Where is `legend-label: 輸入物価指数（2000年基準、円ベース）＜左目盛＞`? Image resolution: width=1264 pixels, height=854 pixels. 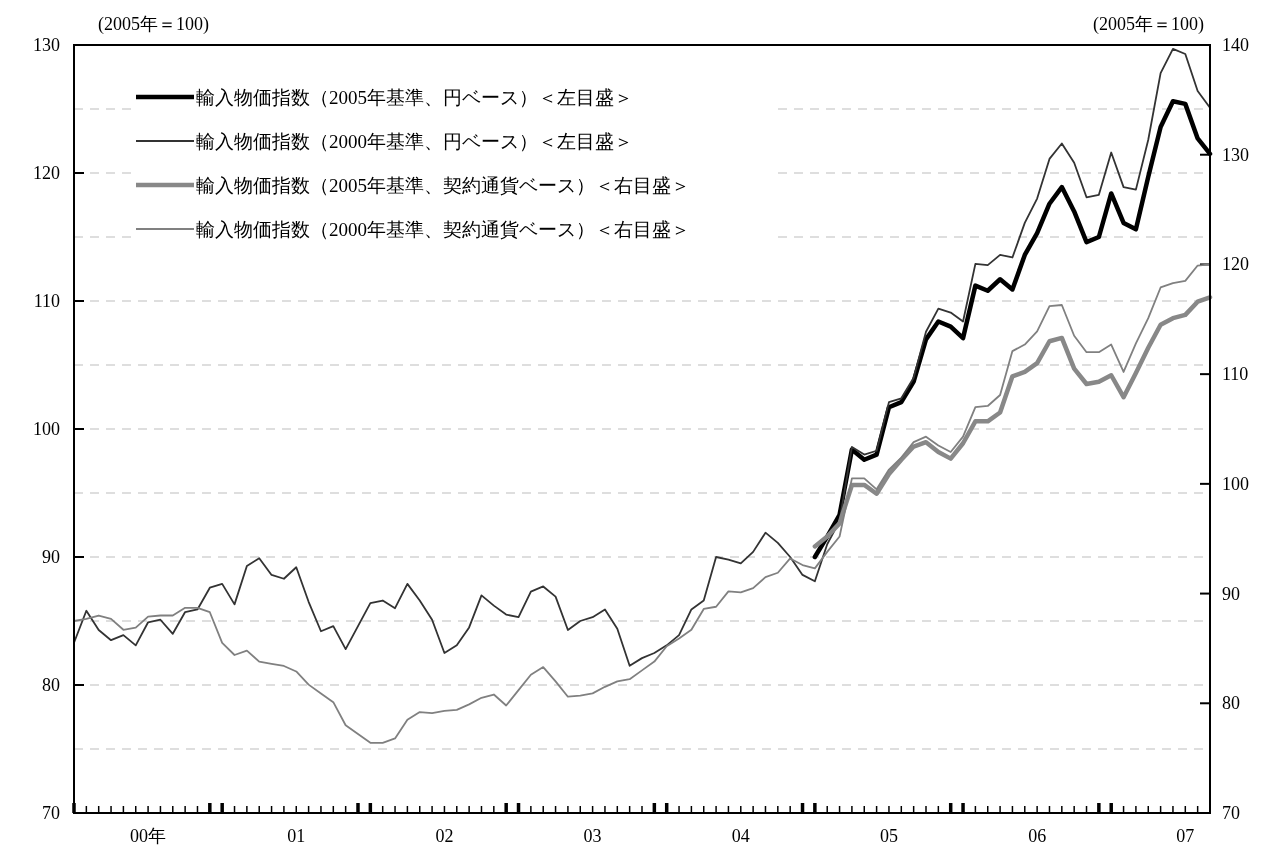
legend-label: 輸入物価指数（2000年基準、円ベース）＜左目盛＞ is located at coordinates (414, 141).